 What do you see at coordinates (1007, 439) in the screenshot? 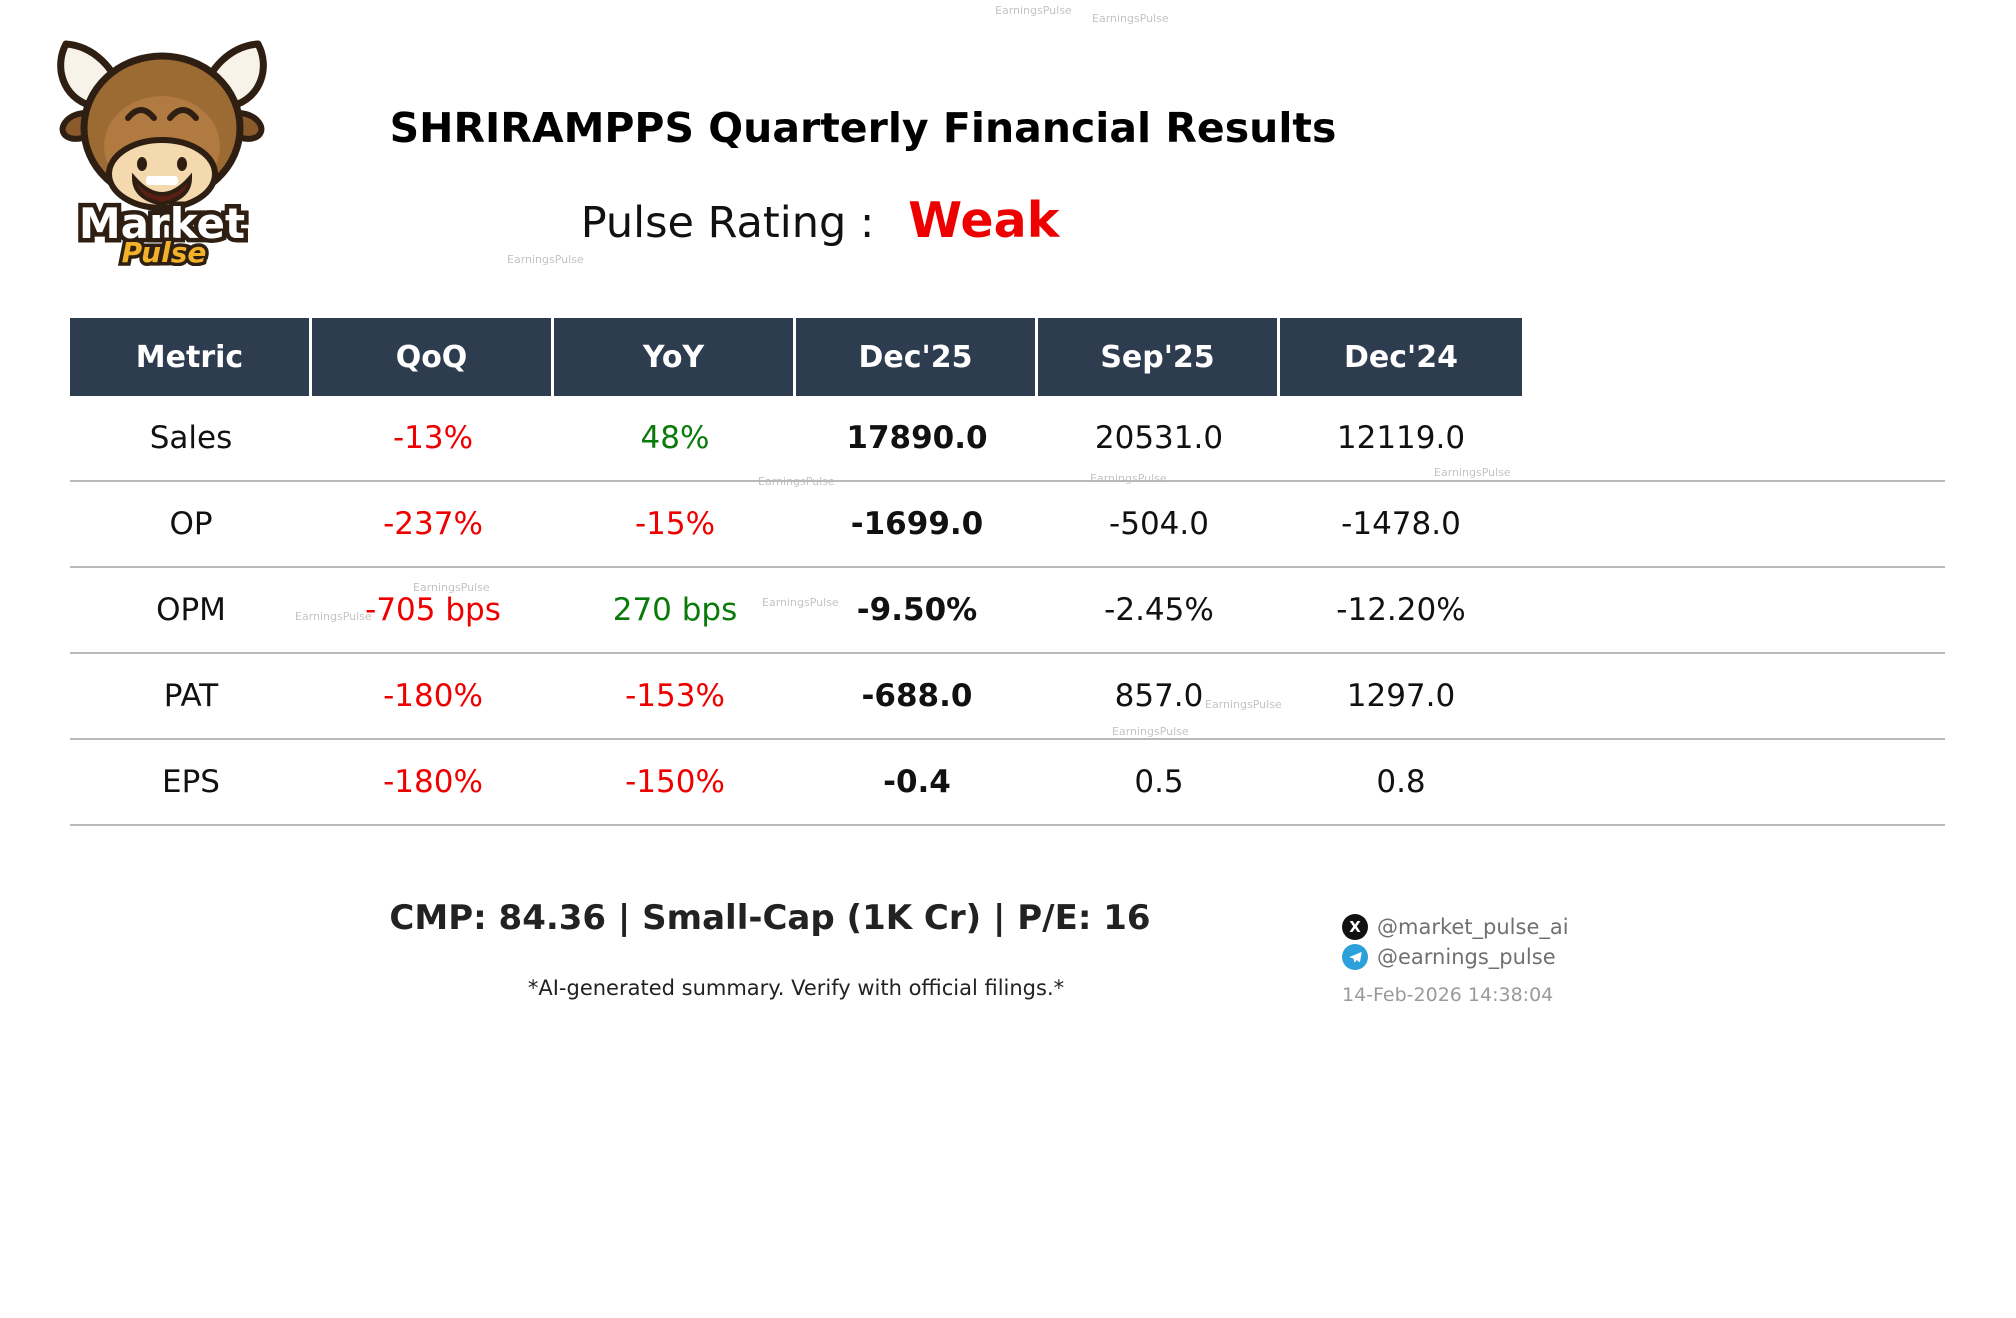
I see `table-row-sales: Sales -13% 48% 17890.0 20531.0 12119.0` at bounding box center [1007, 439].